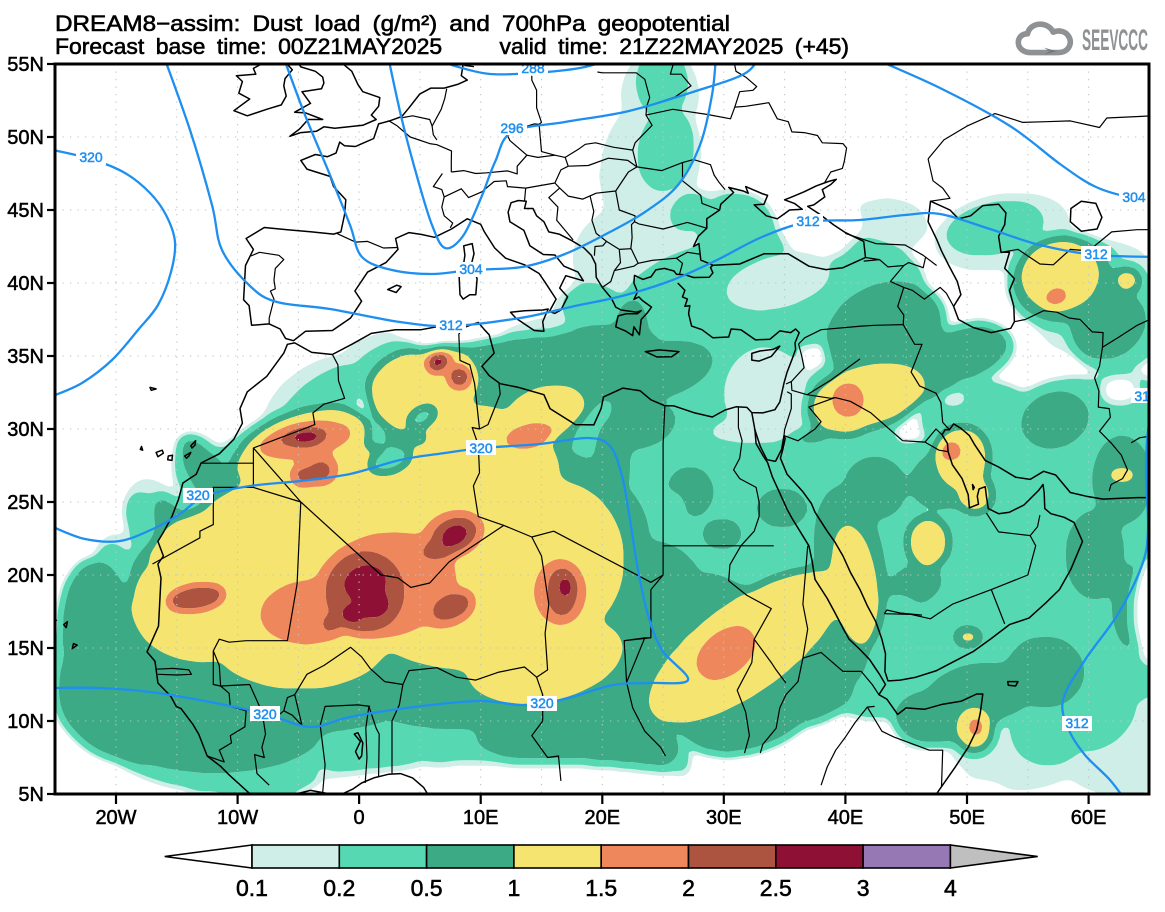 The image size is (1165, 912). I want to click on svg-text: 45N, so click(25, 211).